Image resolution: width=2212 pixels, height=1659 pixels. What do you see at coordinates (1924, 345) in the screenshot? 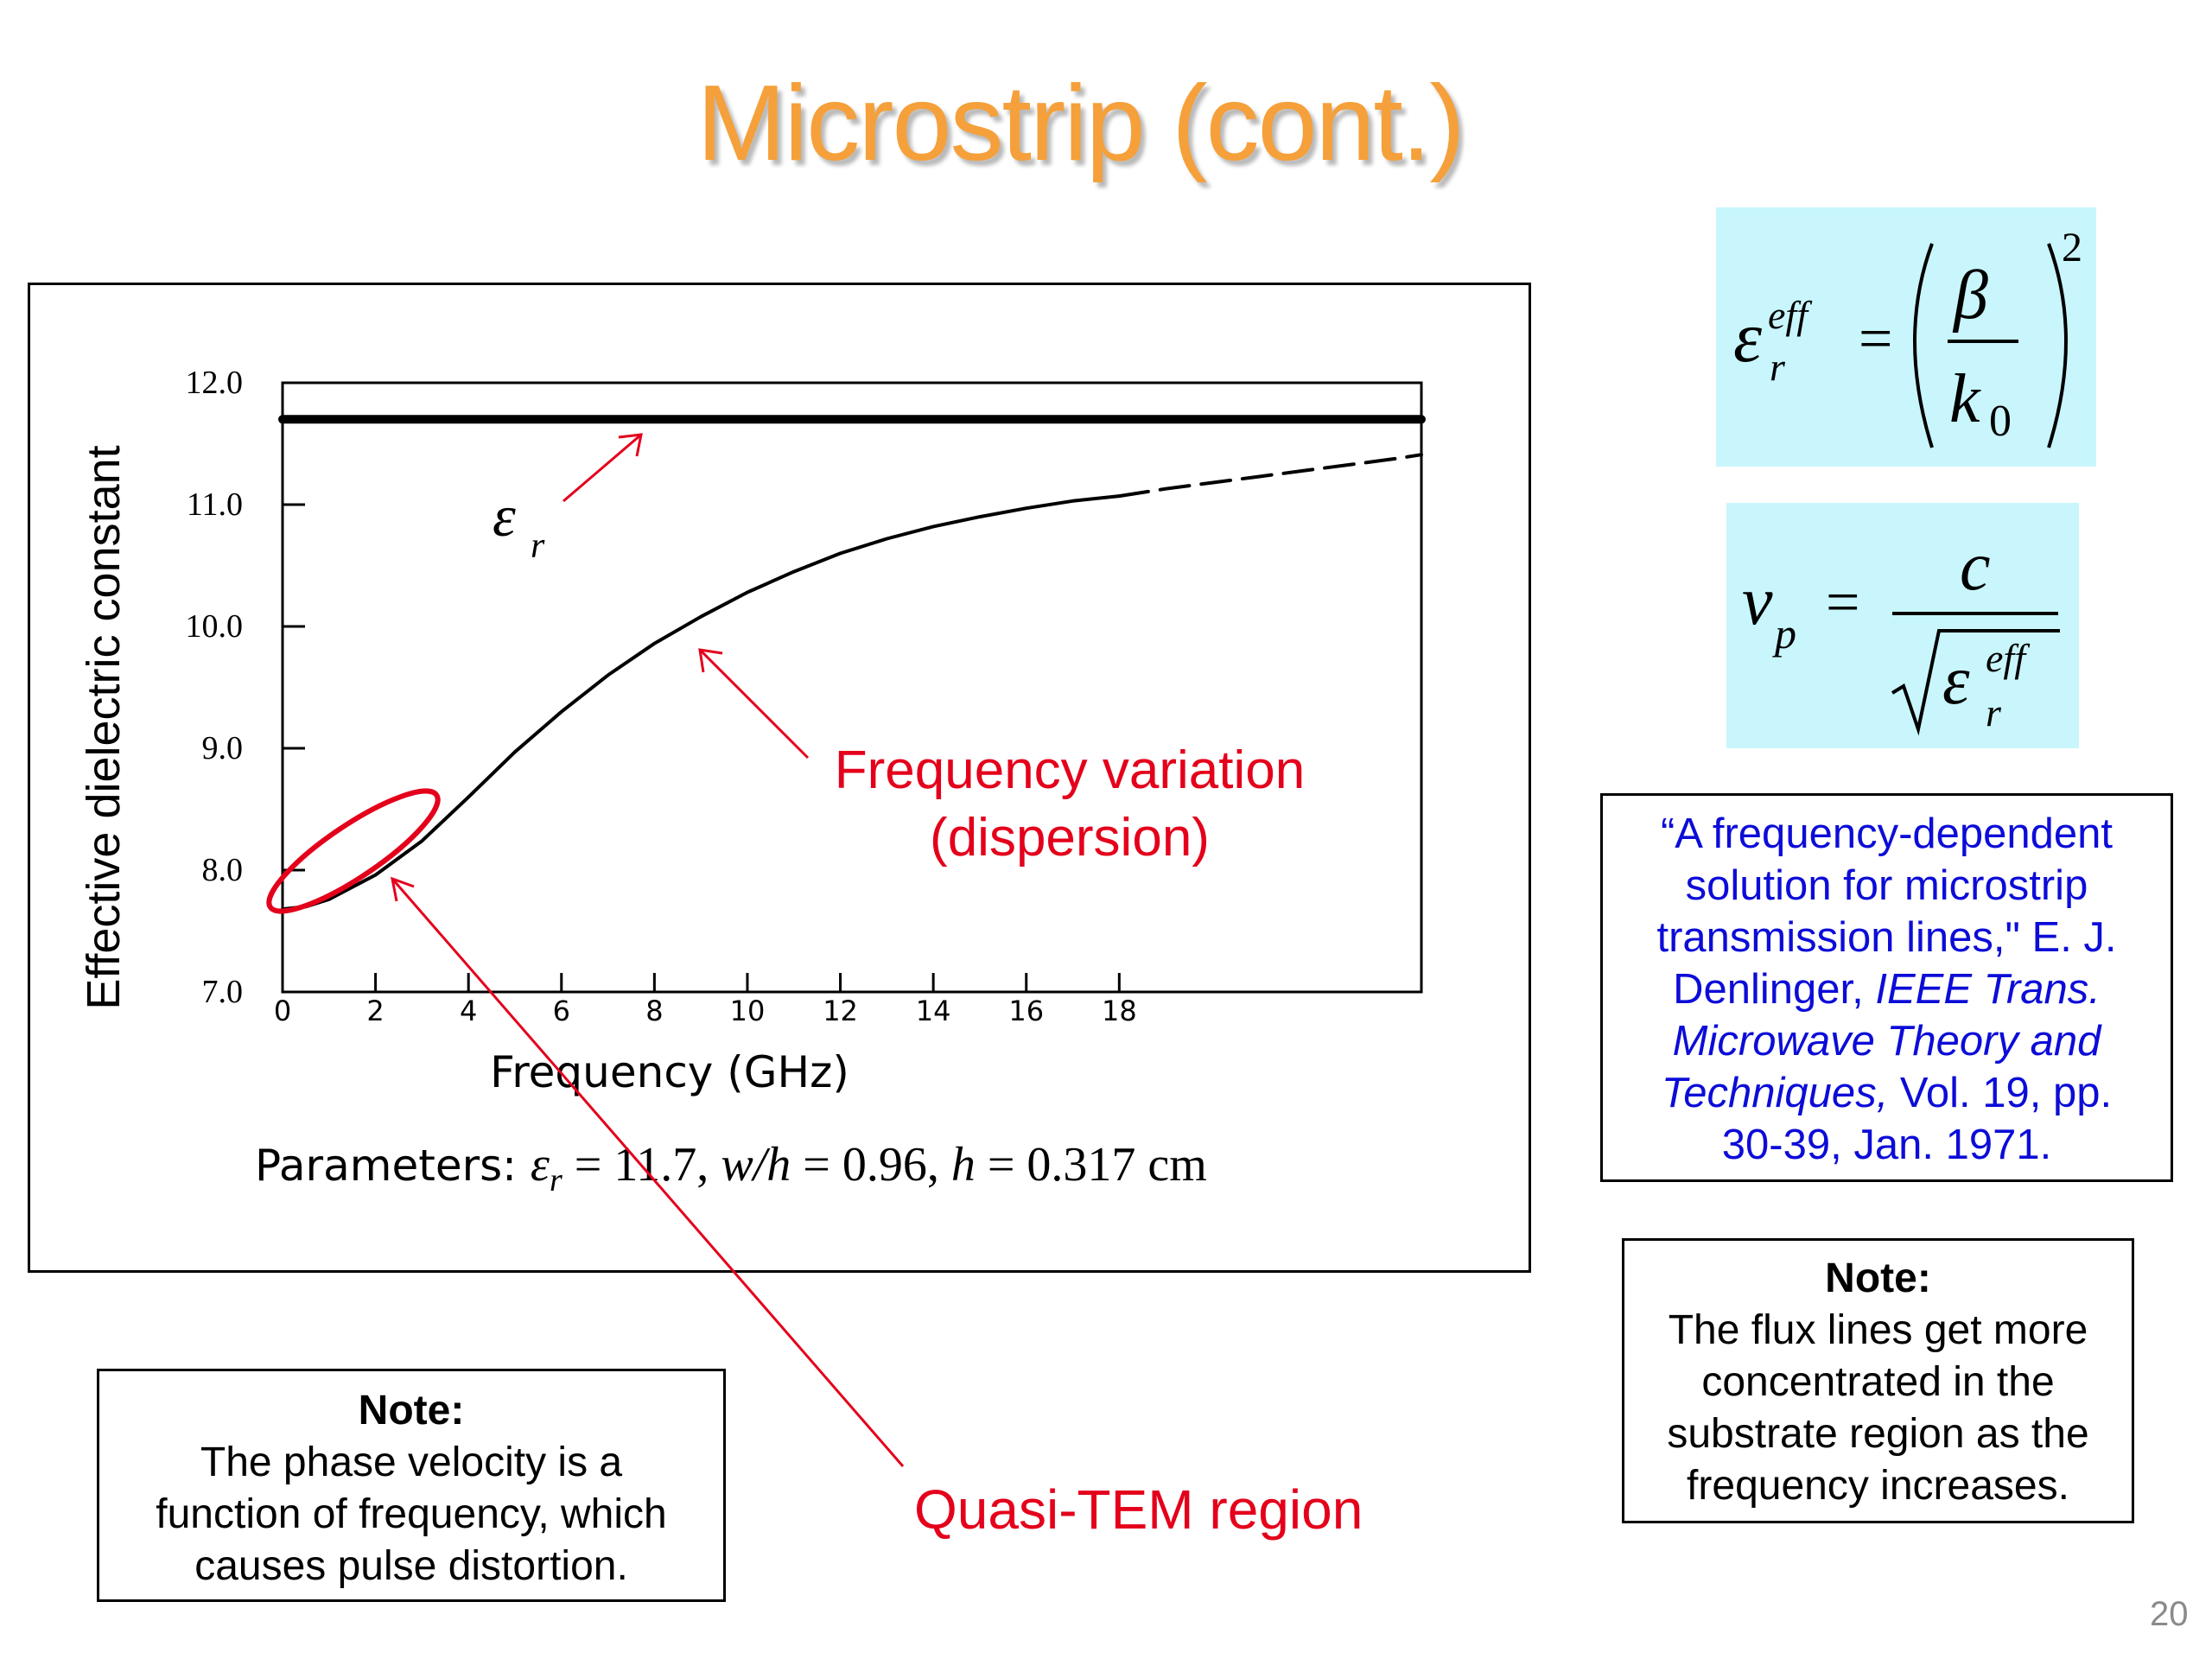
I see `eq1-left-paren` at bounding box center [1924, 345].